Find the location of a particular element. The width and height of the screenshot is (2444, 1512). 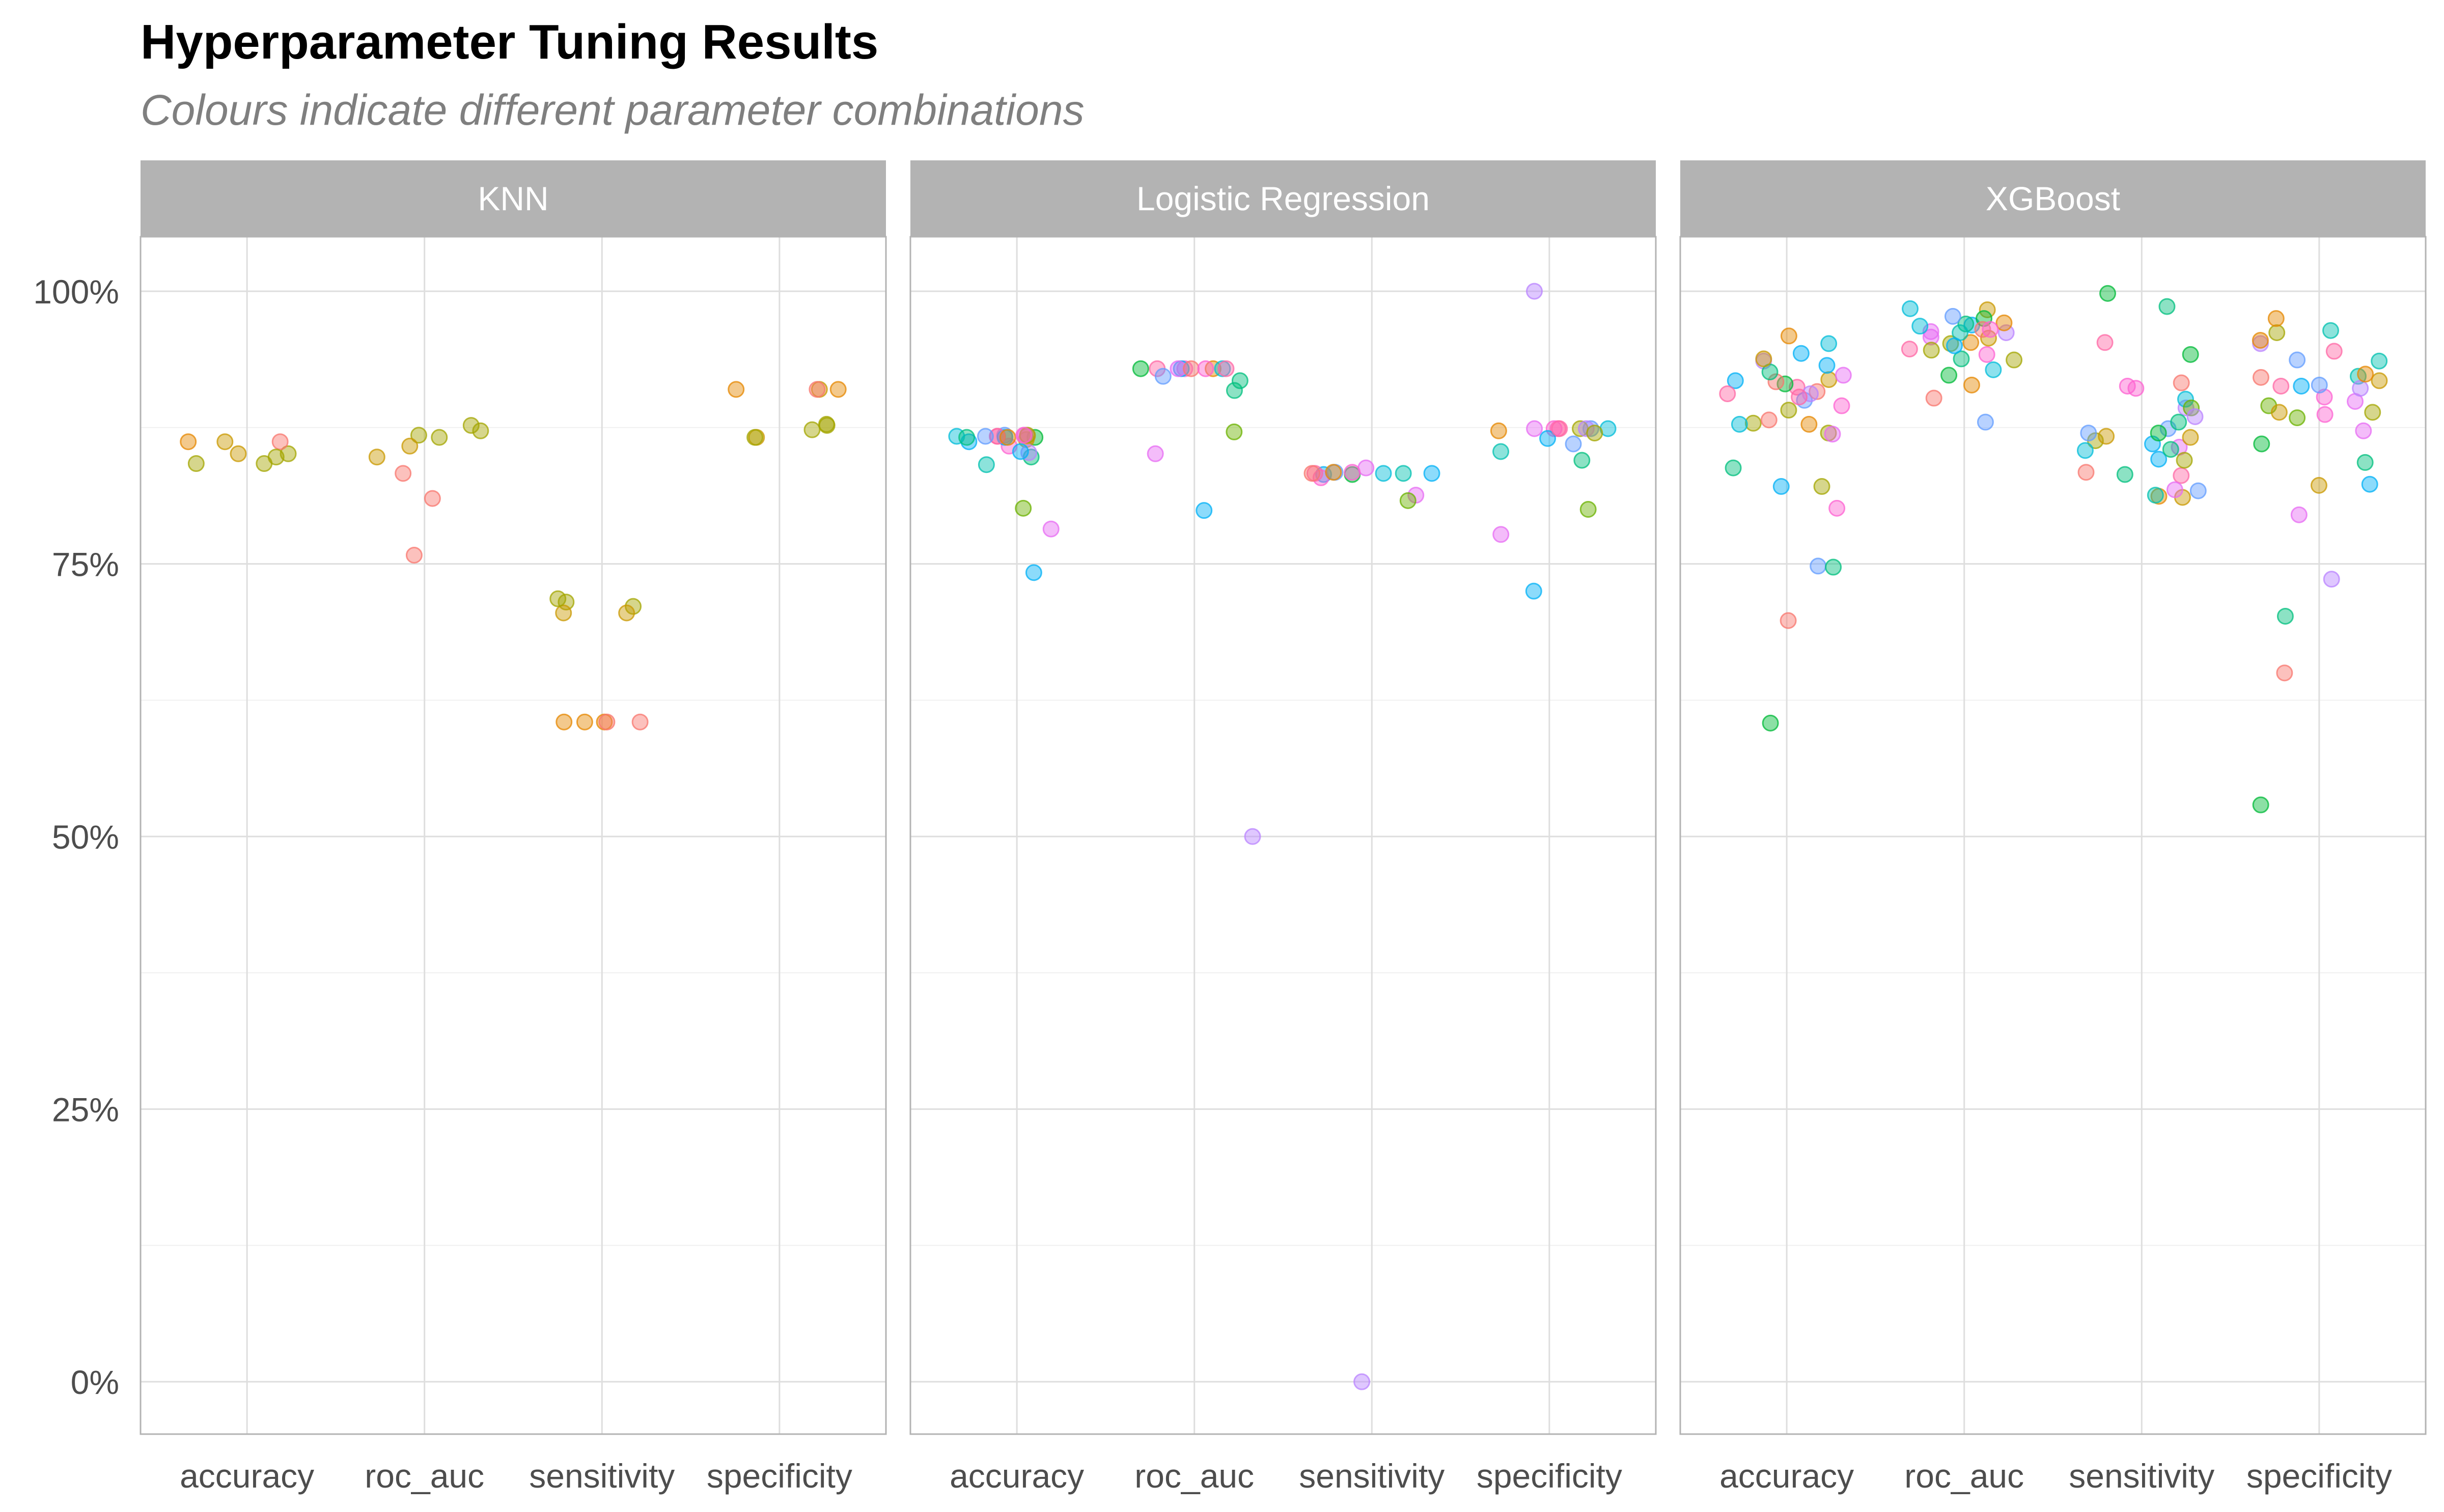

facet-strip-label: KNN is located at coordinates (513, 198).